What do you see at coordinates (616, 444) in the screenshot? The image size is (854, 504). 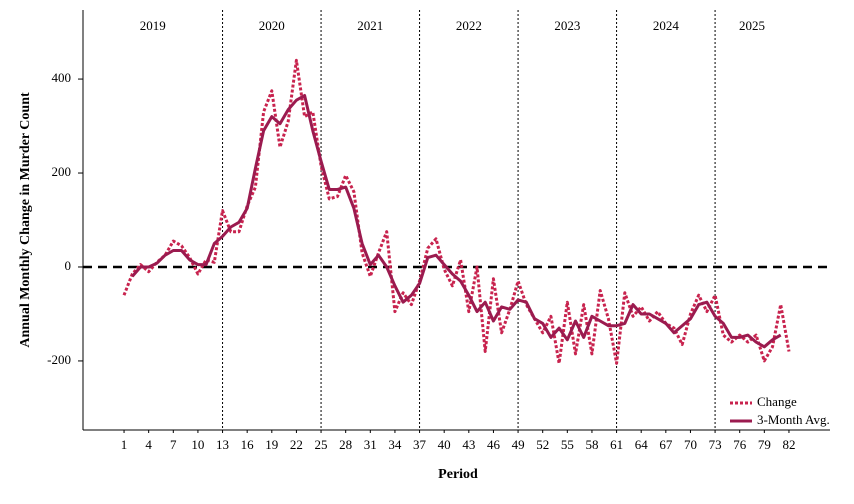 I see `x-tick-label: 61` at bounding box center [616, 444].